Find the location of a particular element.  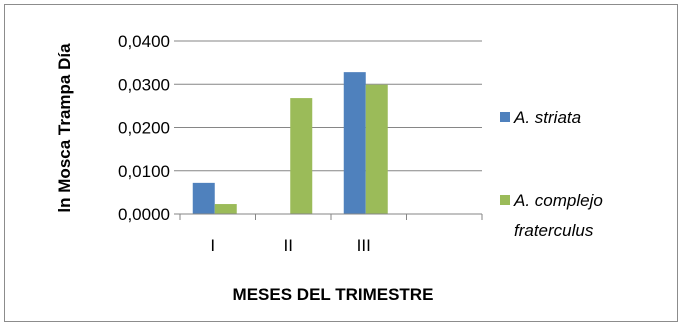

y-axis-ticks: 0,0000 0,0100 0,0200 0,0300 0,0400 is located at coordinates (149, 128).